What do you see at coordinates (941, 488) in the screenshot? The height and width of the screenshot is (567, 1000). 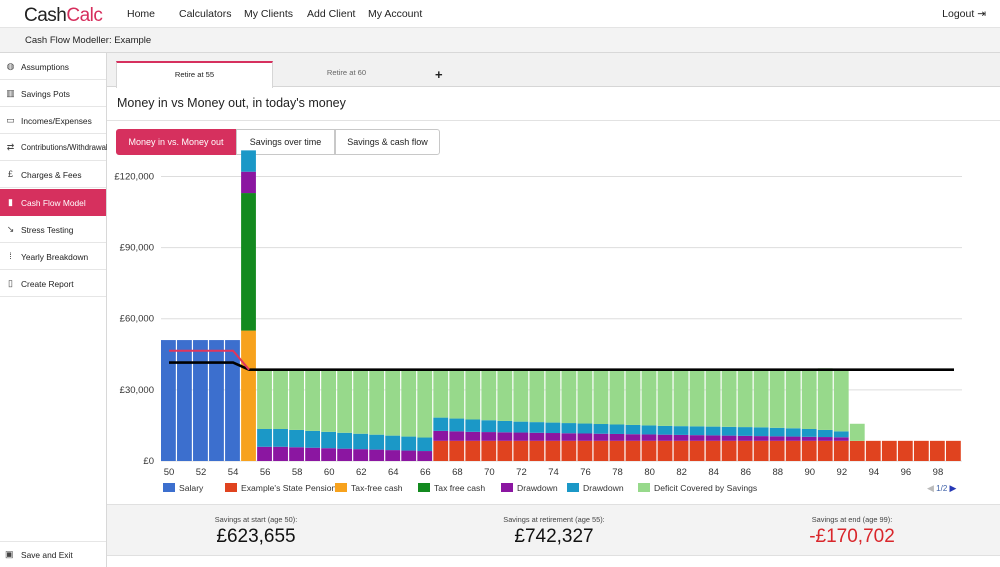 I see `legend-pager: ◀ 1/2 ▶` at bounding box center [941, 488].